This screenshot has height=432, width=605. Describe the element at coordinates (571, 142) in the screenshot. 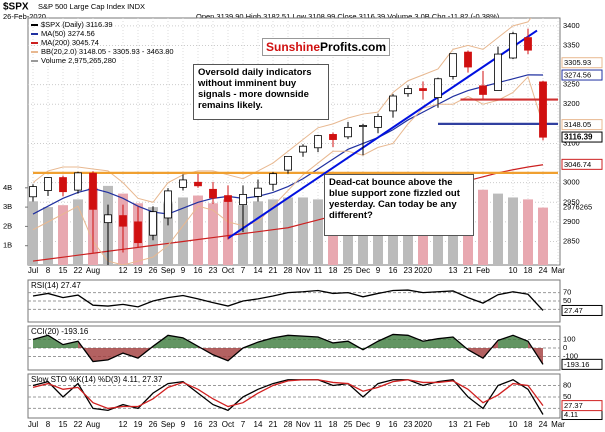

I see `y-tick-label: 3100` at that location.